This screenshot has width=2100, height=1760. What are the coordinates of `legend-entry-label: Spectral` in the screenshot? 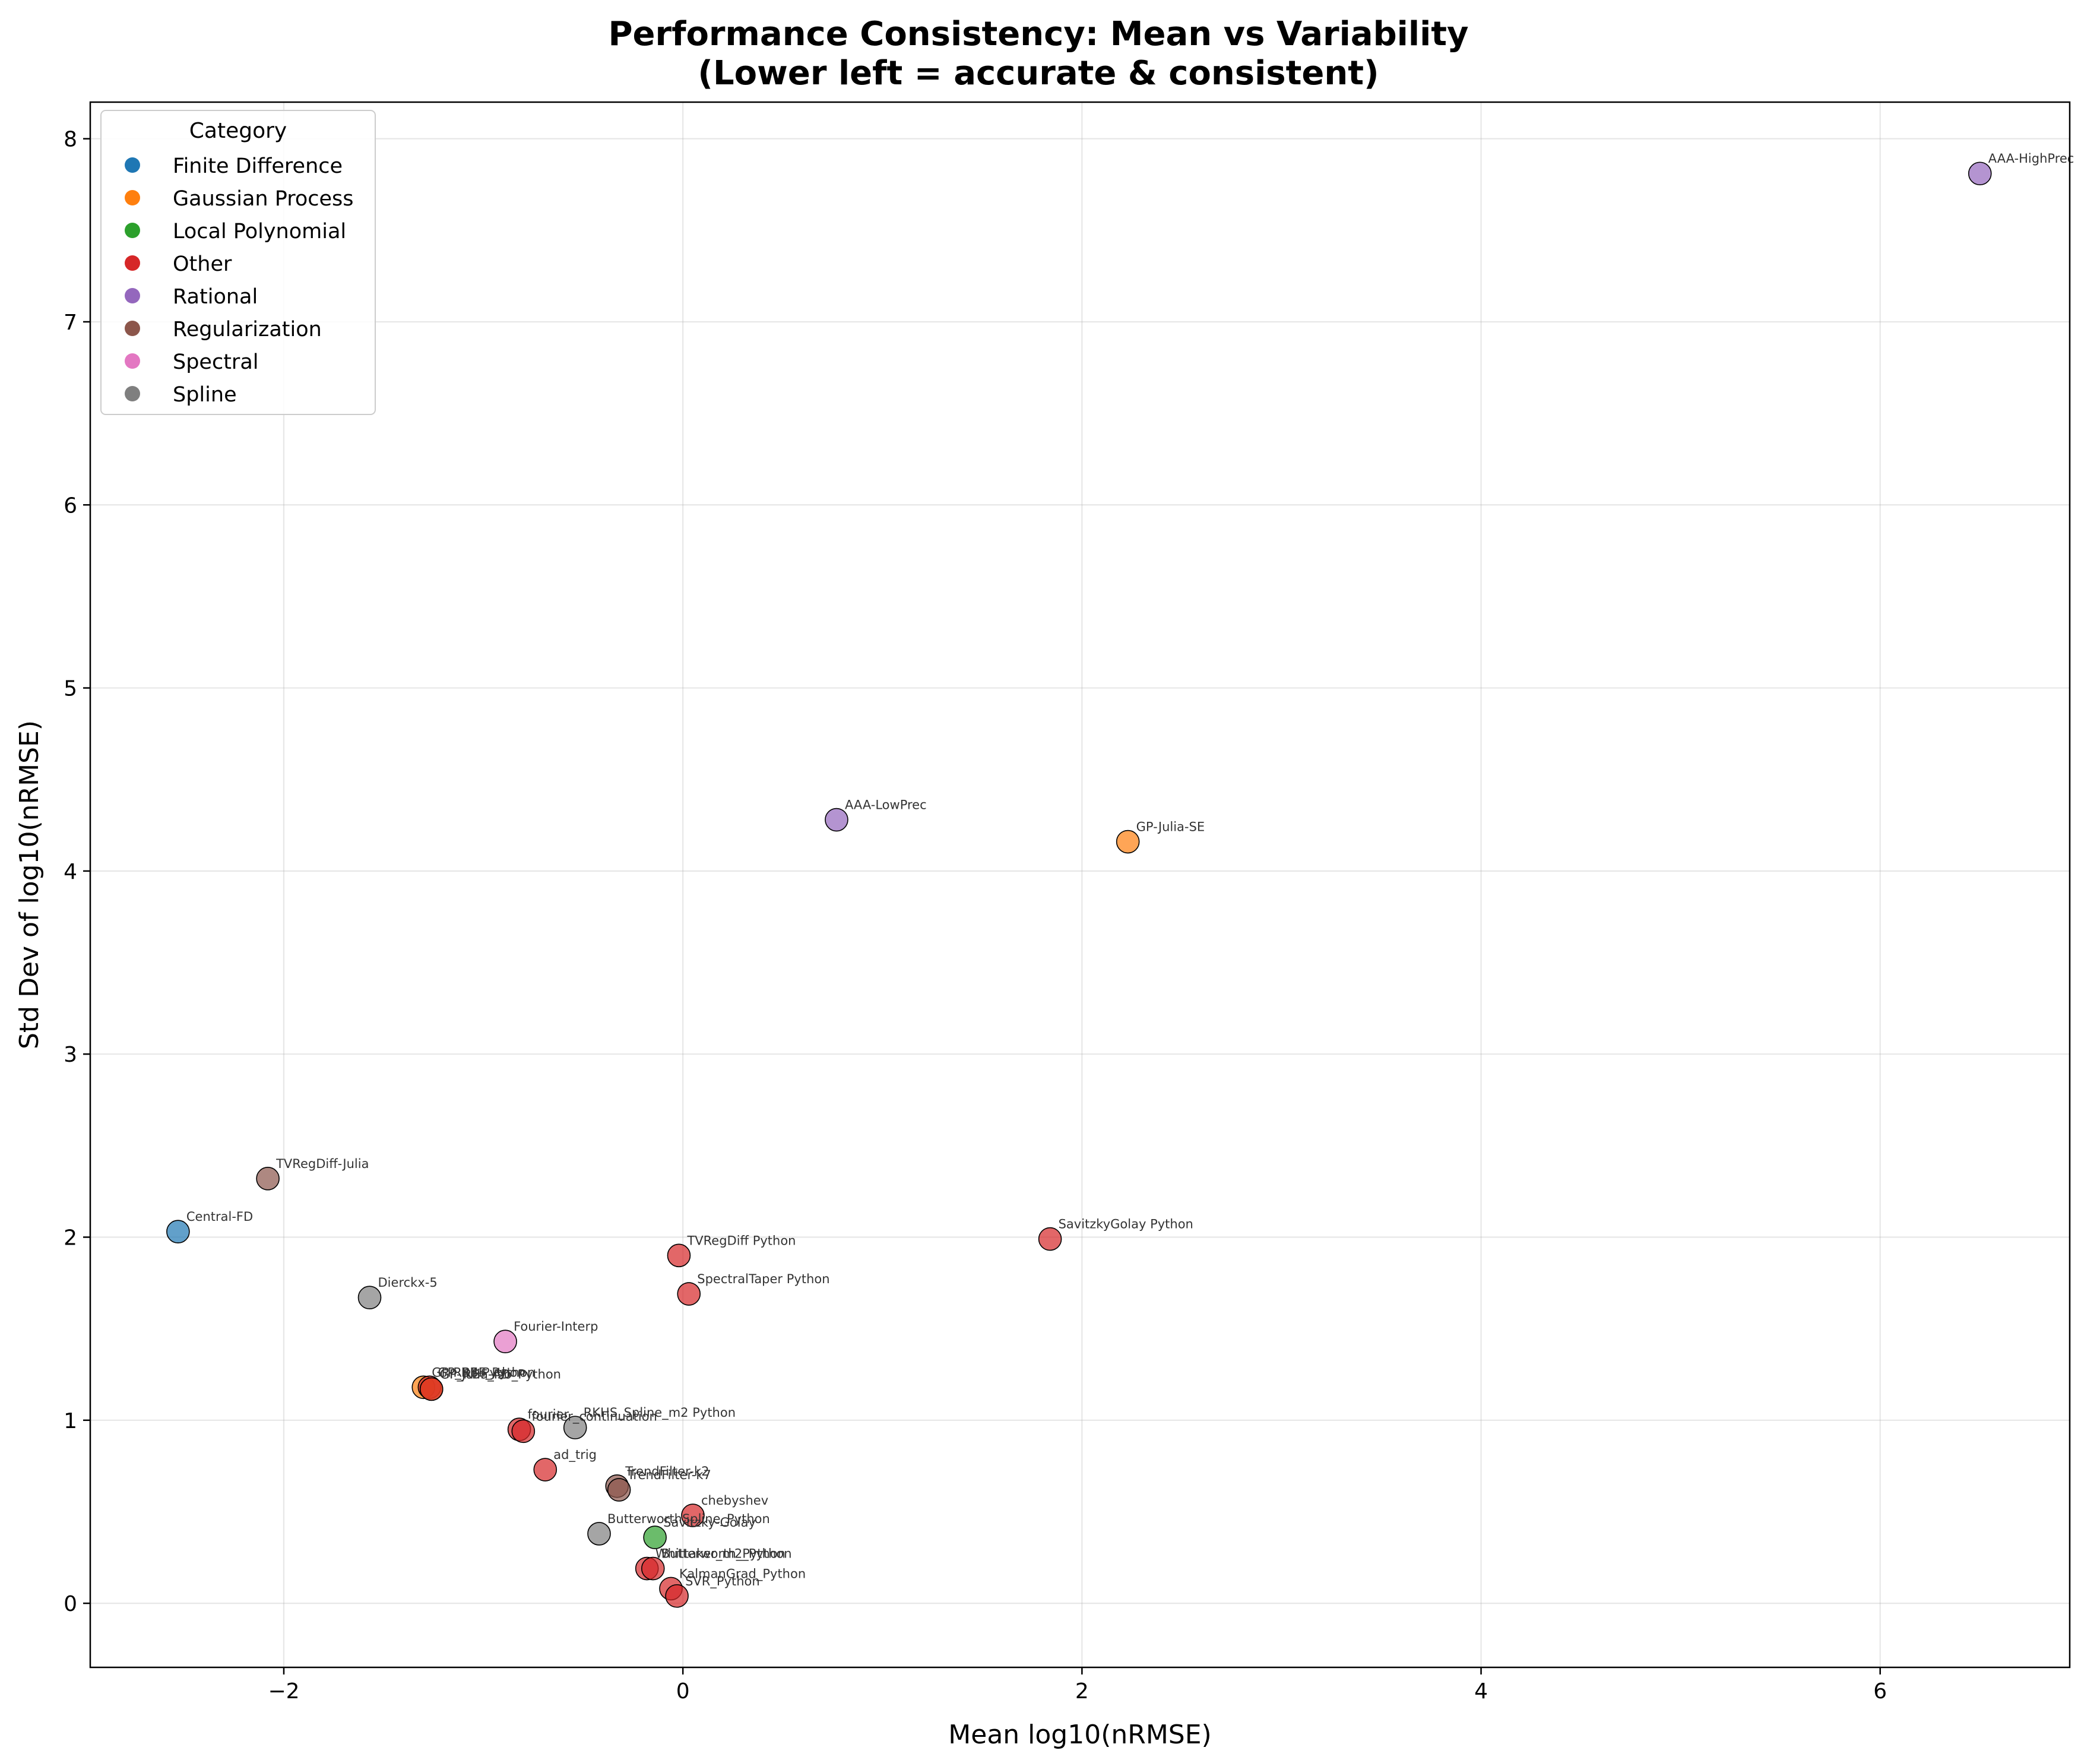 It's located at (216, 362).